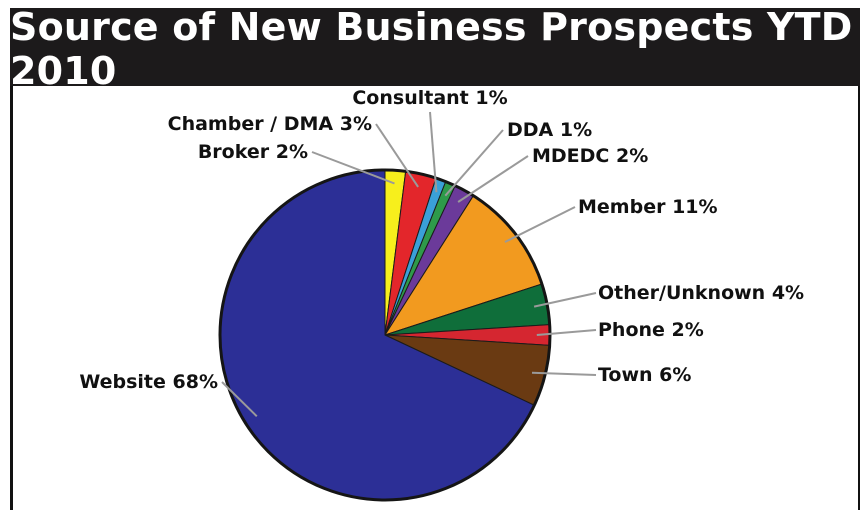 The image size is (864, 510). Describe the element at coordinates (429, 98) in the screenshot. I see `slice-label-consultant: Consultant 1%` at that location.